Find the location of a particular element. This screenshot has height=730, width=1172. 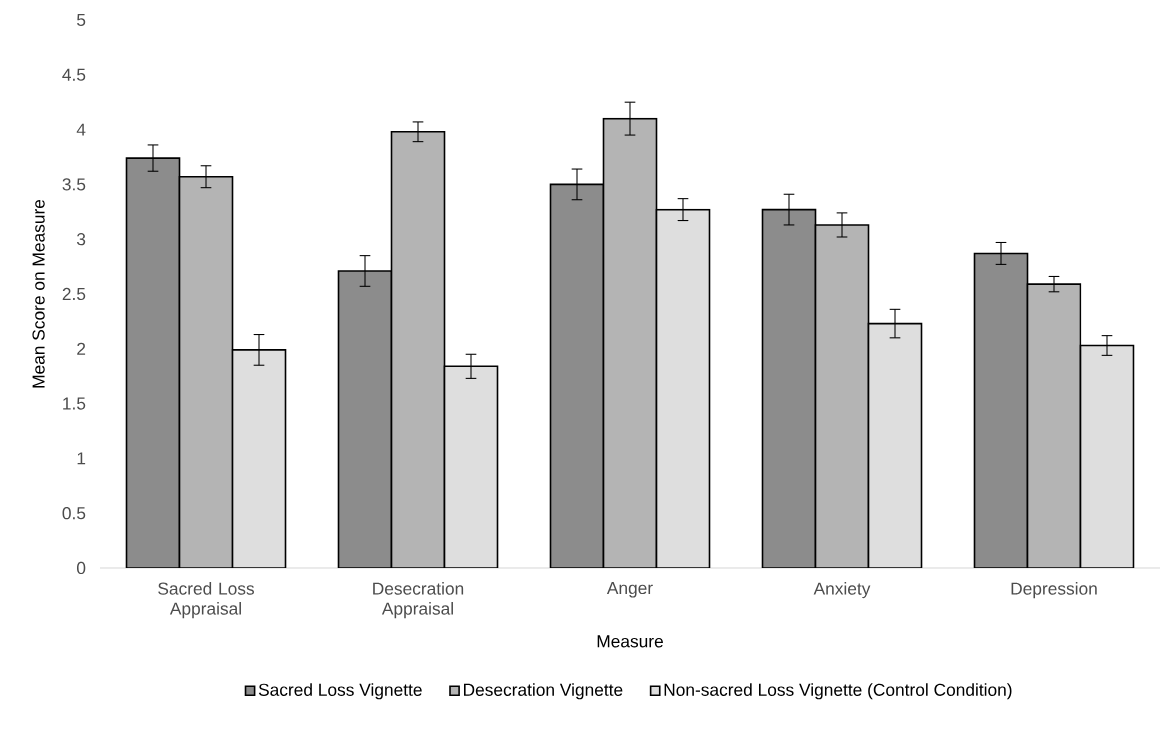

x-tick-label: Sacred Loss Appraisal is located at coordinates (206, 600).